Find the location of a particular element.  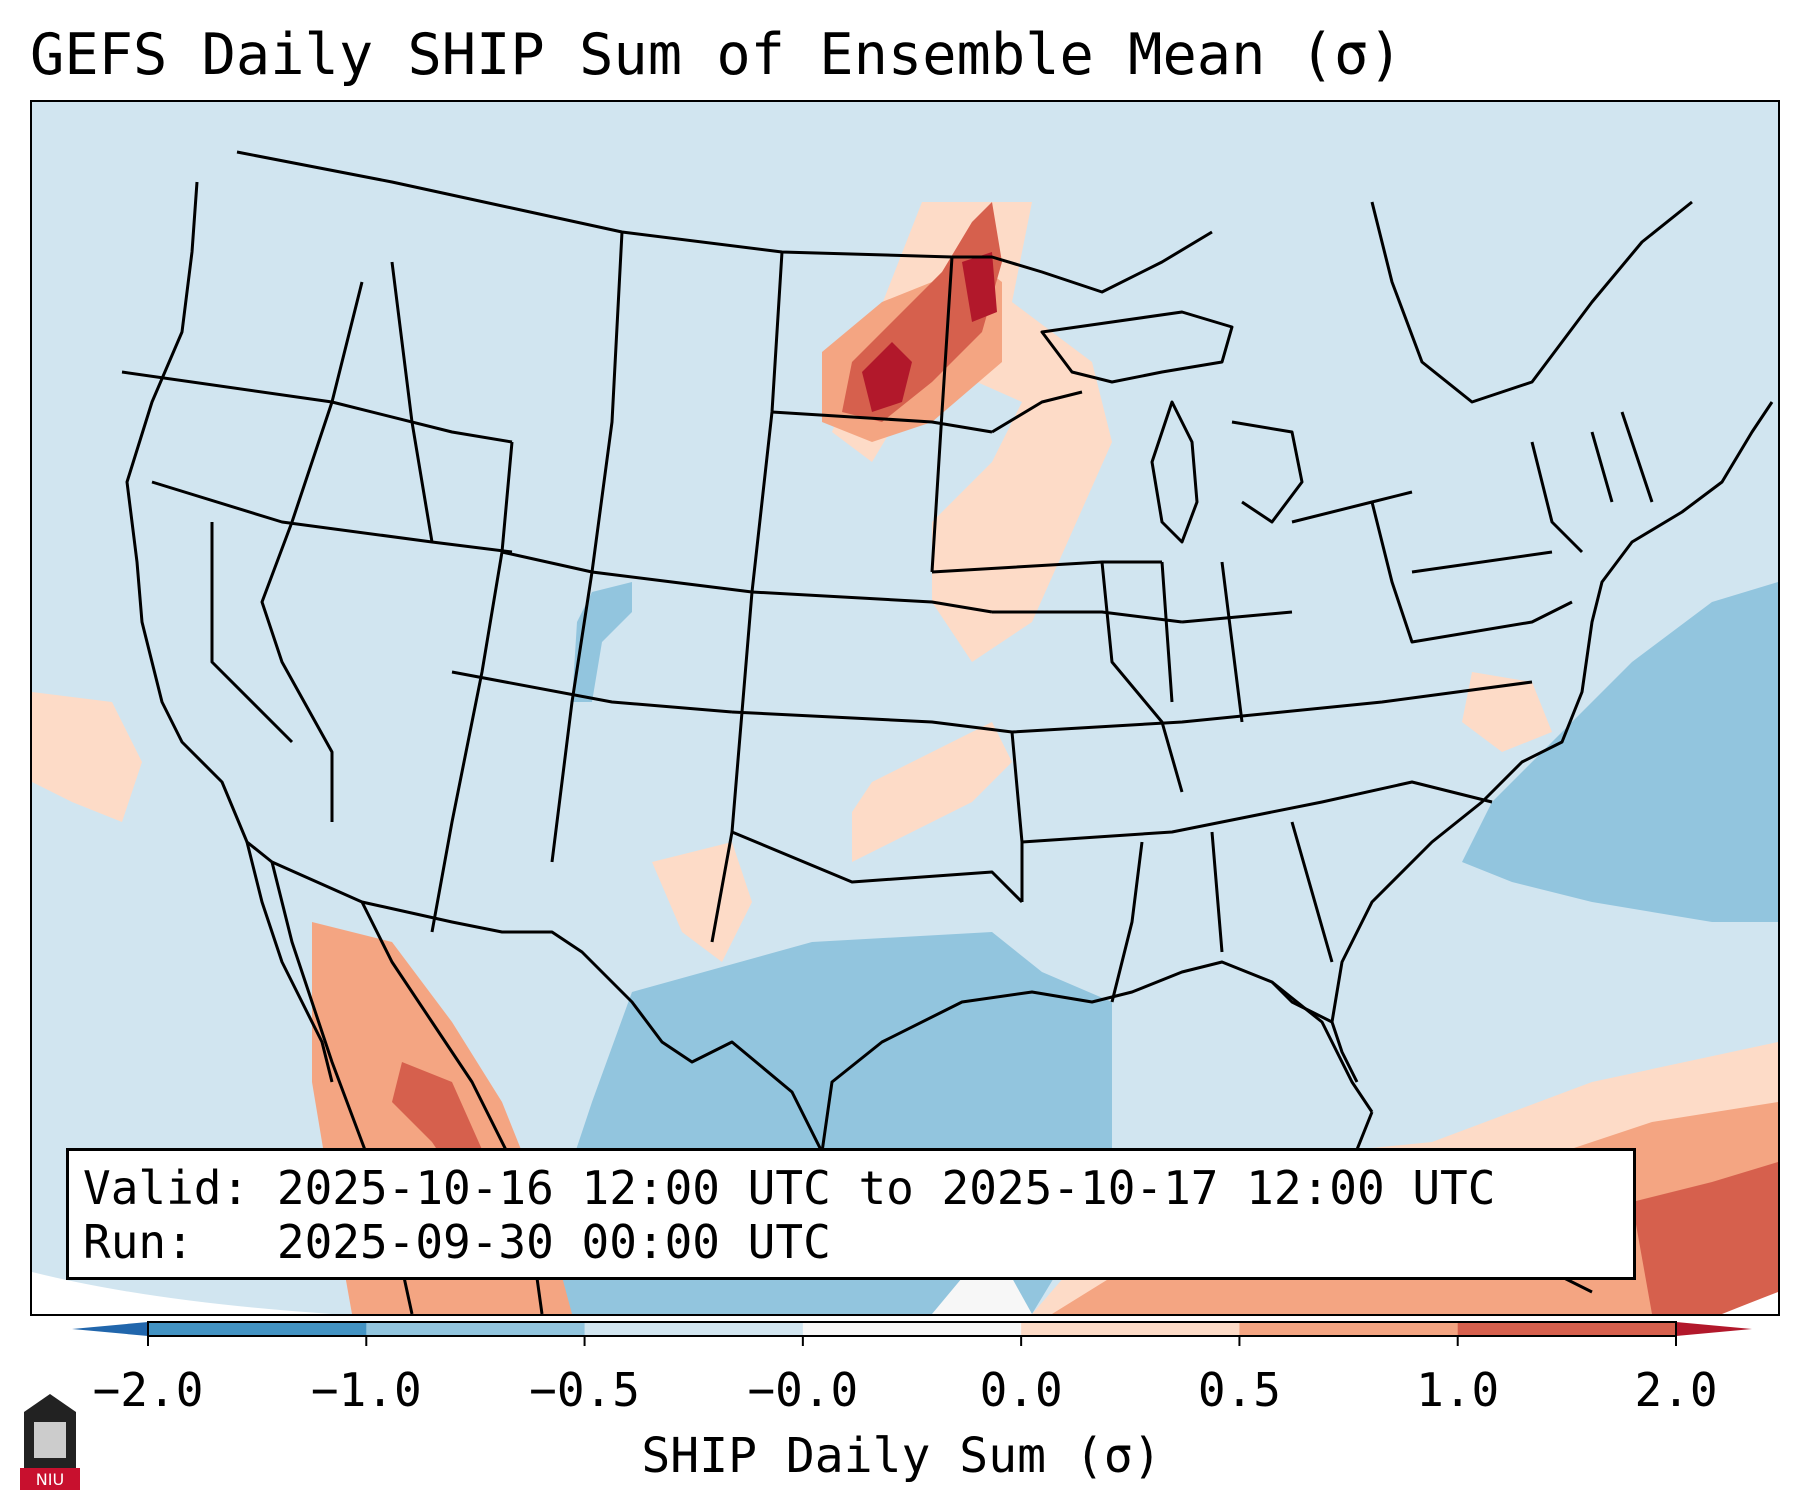

state-lines-west is located at coordinates (317, 551).